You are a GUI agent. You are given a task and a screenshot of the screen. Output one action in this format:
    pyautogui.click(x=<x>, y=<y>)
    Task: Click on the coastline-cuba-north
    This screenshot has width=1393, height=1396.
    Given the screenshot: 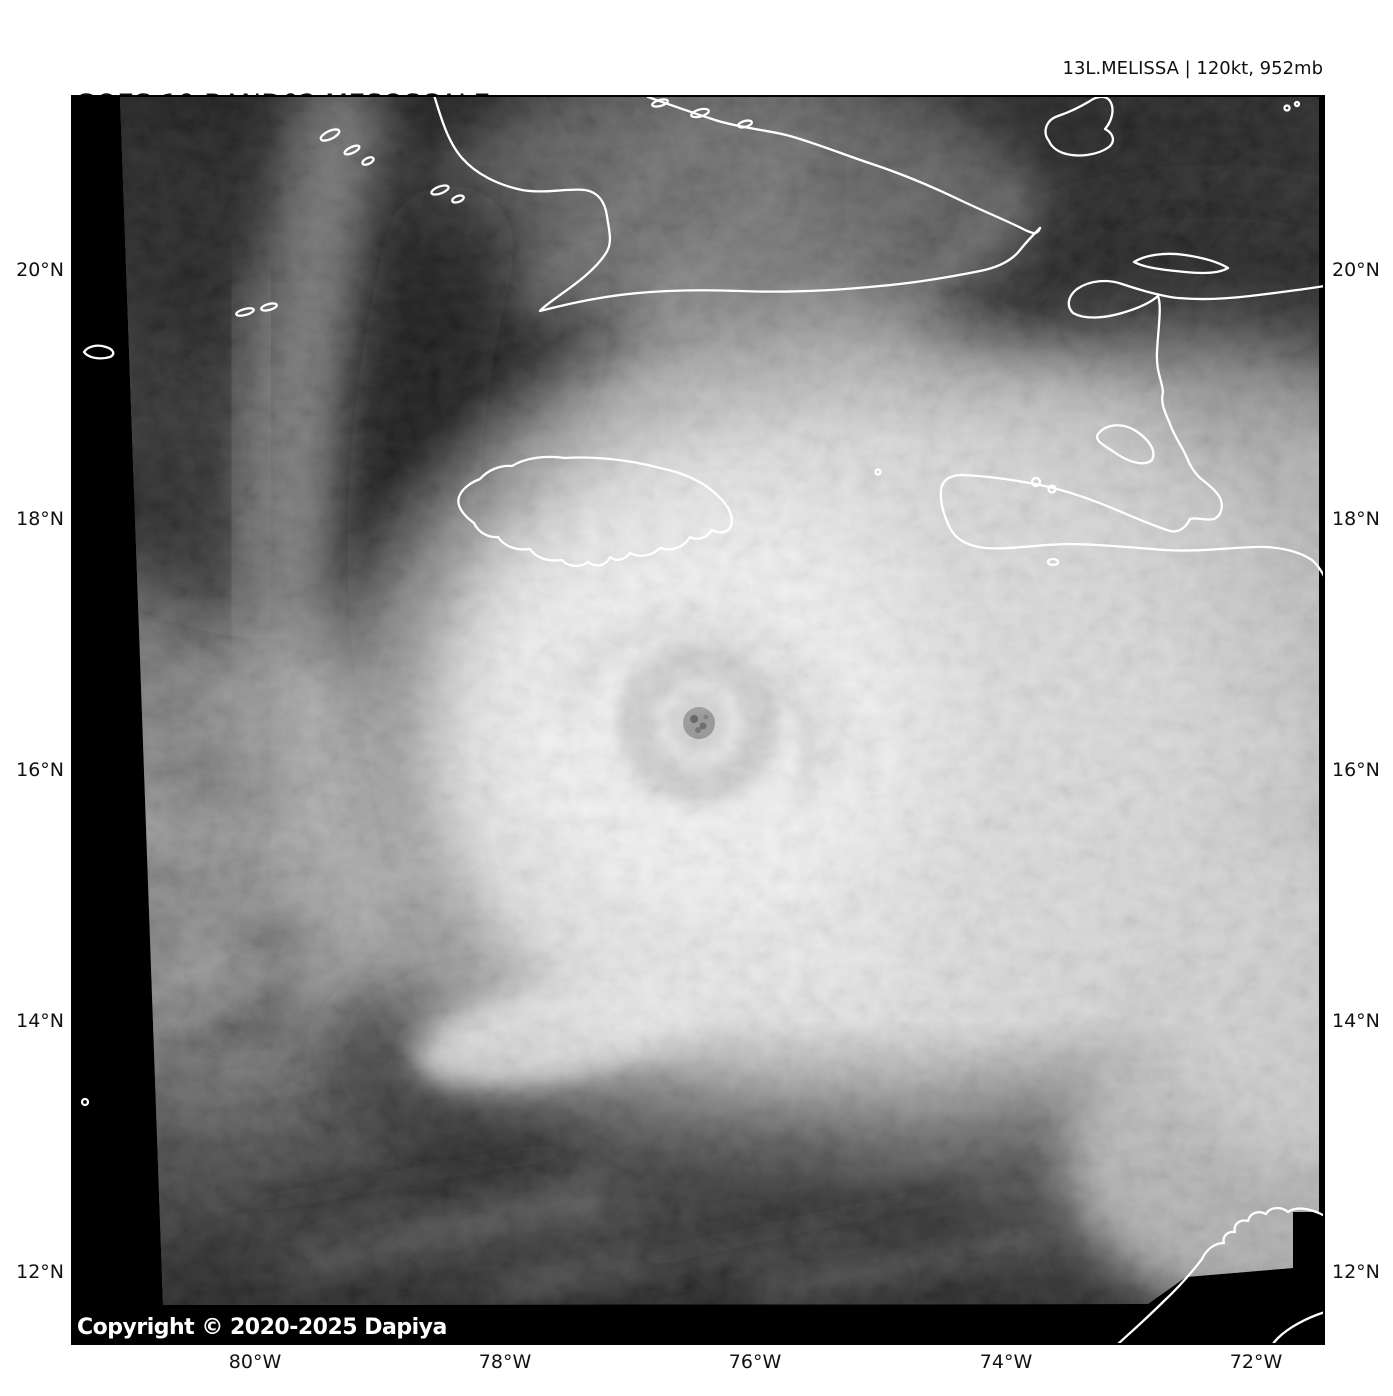 What is the action you would take?
    pyautogui.click(x=844, y=165)
    